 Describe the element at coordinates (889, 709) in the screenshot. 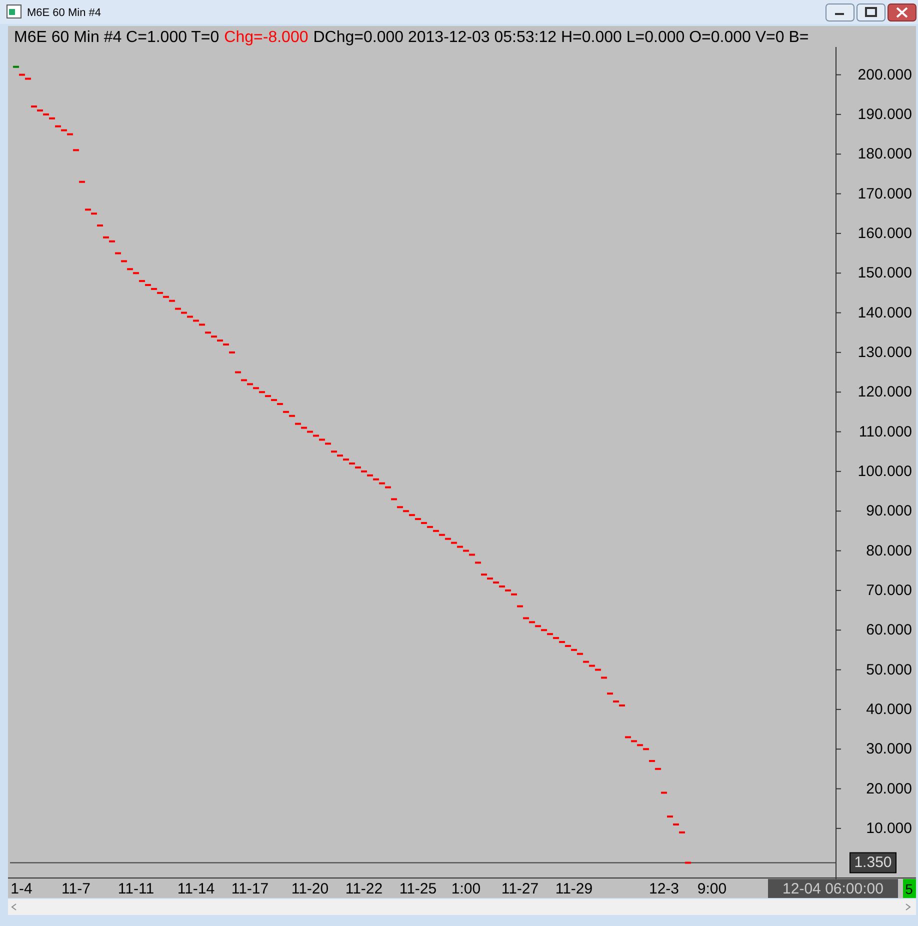

I see `y-tick-label: 40.000` at that location.